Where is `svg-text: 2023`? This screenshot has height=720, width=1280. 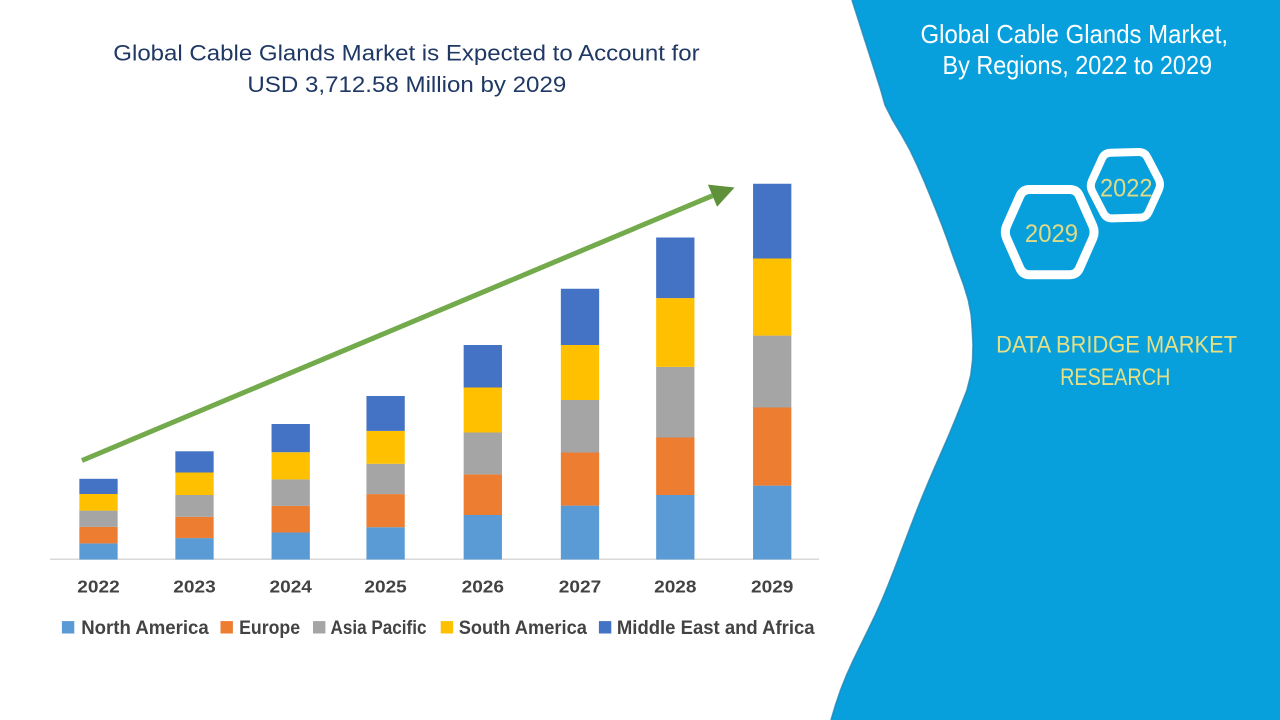 svg-text: 2023 is located at coordinates (194, 587).